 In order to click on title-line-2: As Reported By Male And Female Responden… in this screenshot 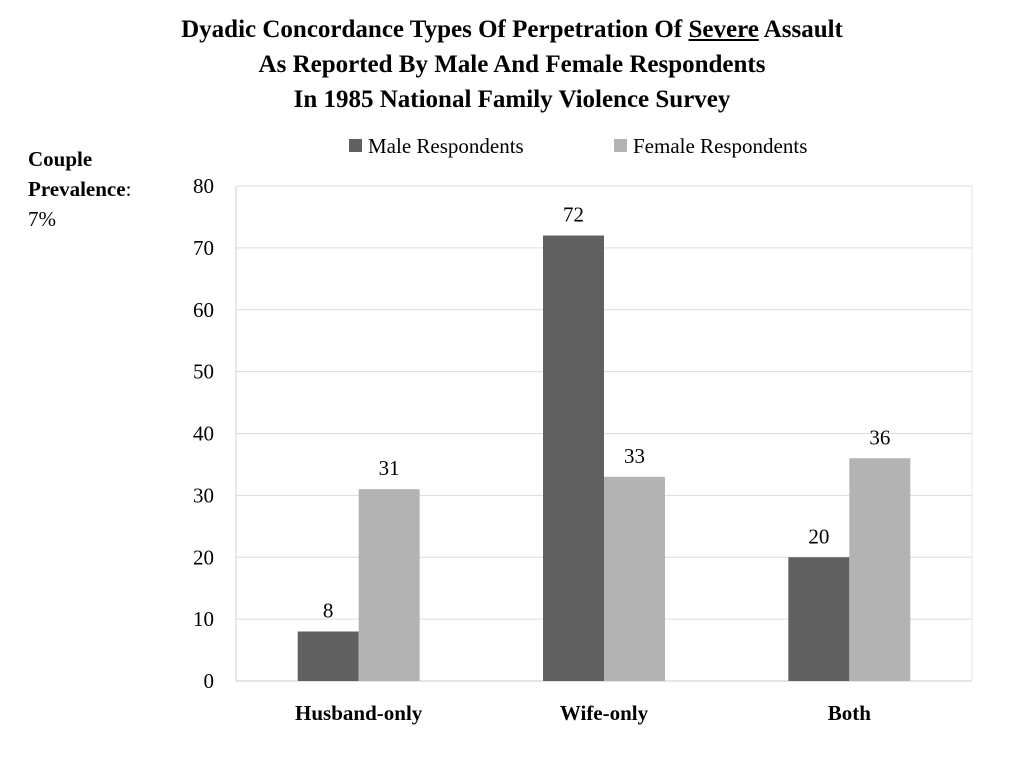, I will do `click(512, 64)`.